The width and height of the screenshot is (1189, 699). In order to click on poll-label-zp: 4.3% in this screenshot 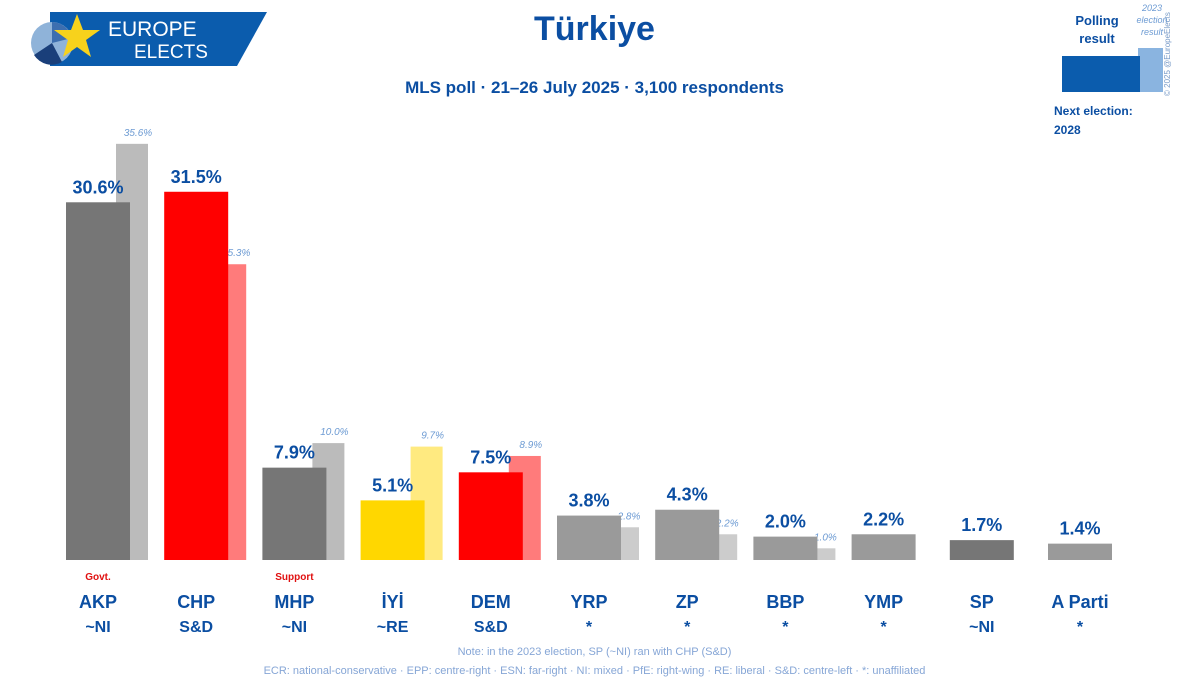, I will do `click(687, 495)`.